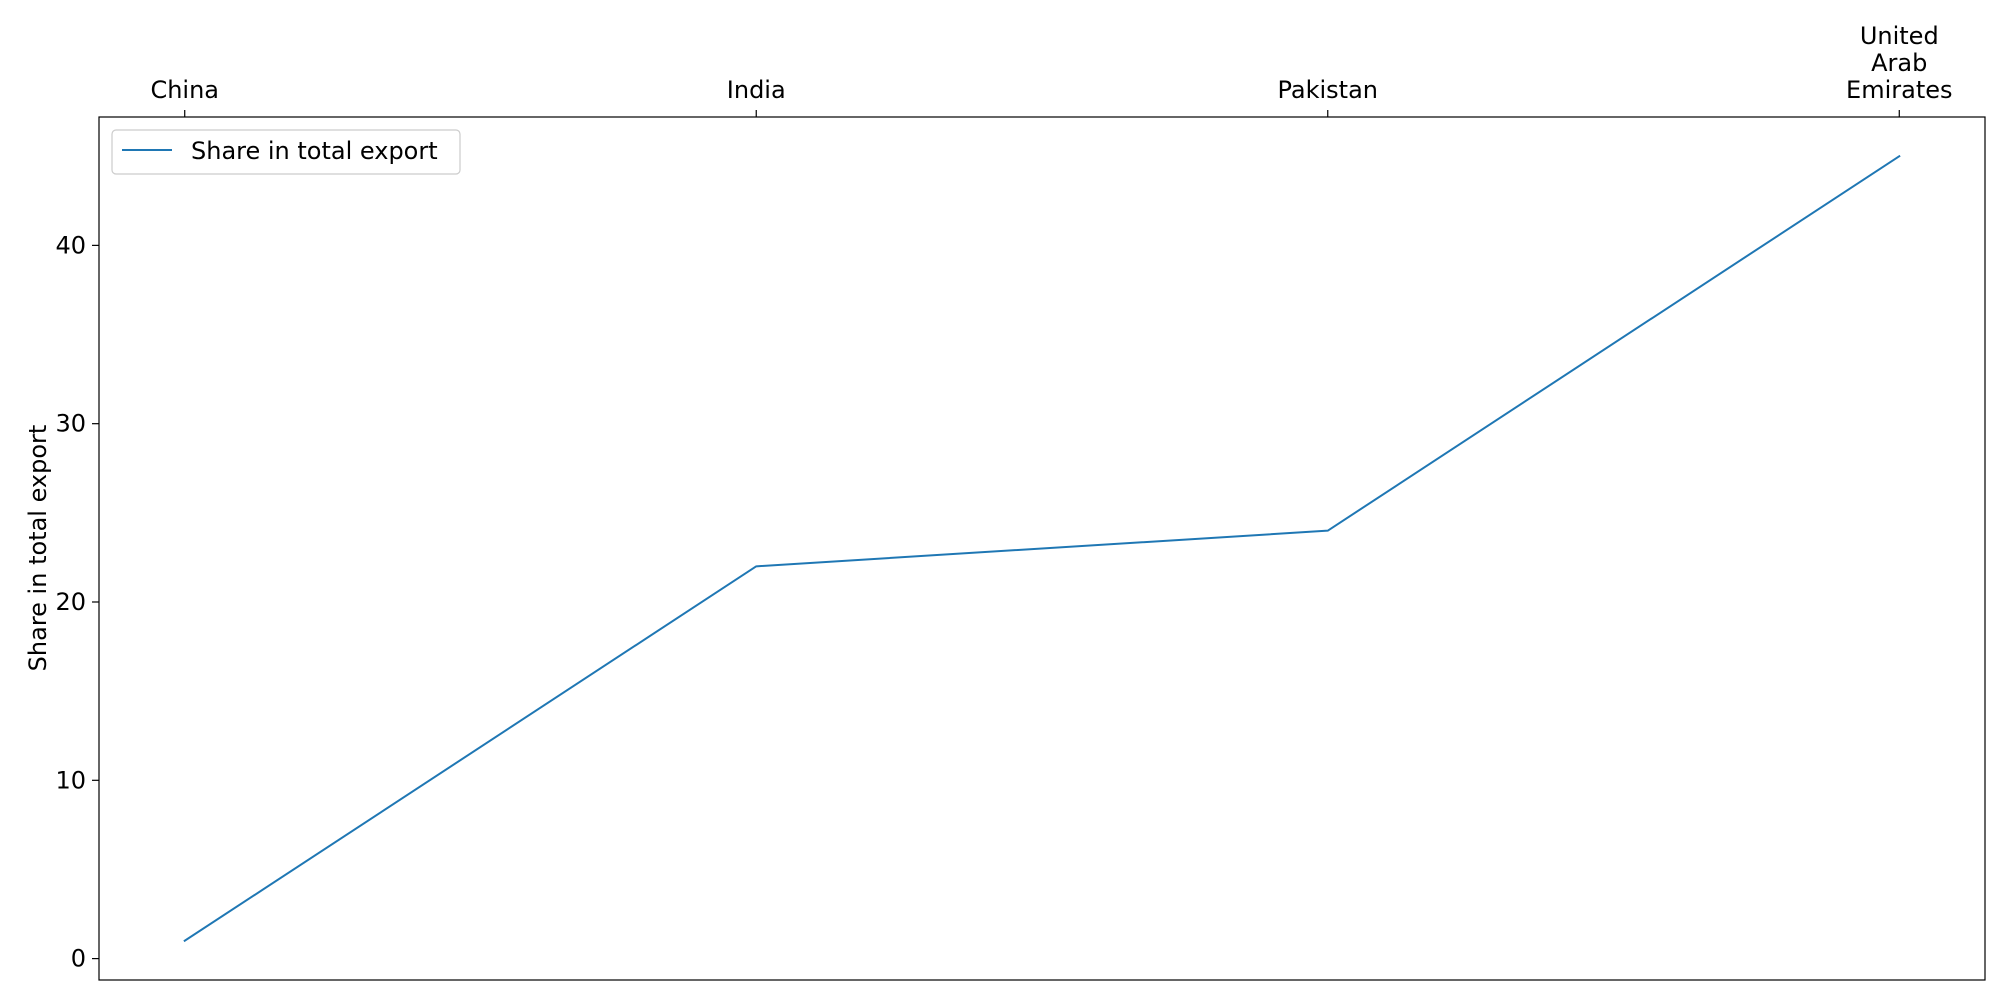 The image size is (2000, 1000). I want to click on legend-box, so click(286, 152).